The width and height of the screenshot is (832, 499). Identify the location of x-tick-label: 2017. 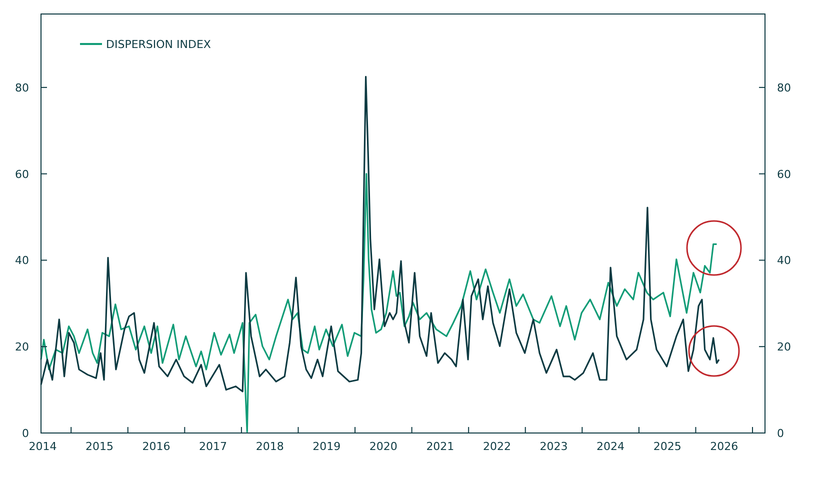
(213, 446).